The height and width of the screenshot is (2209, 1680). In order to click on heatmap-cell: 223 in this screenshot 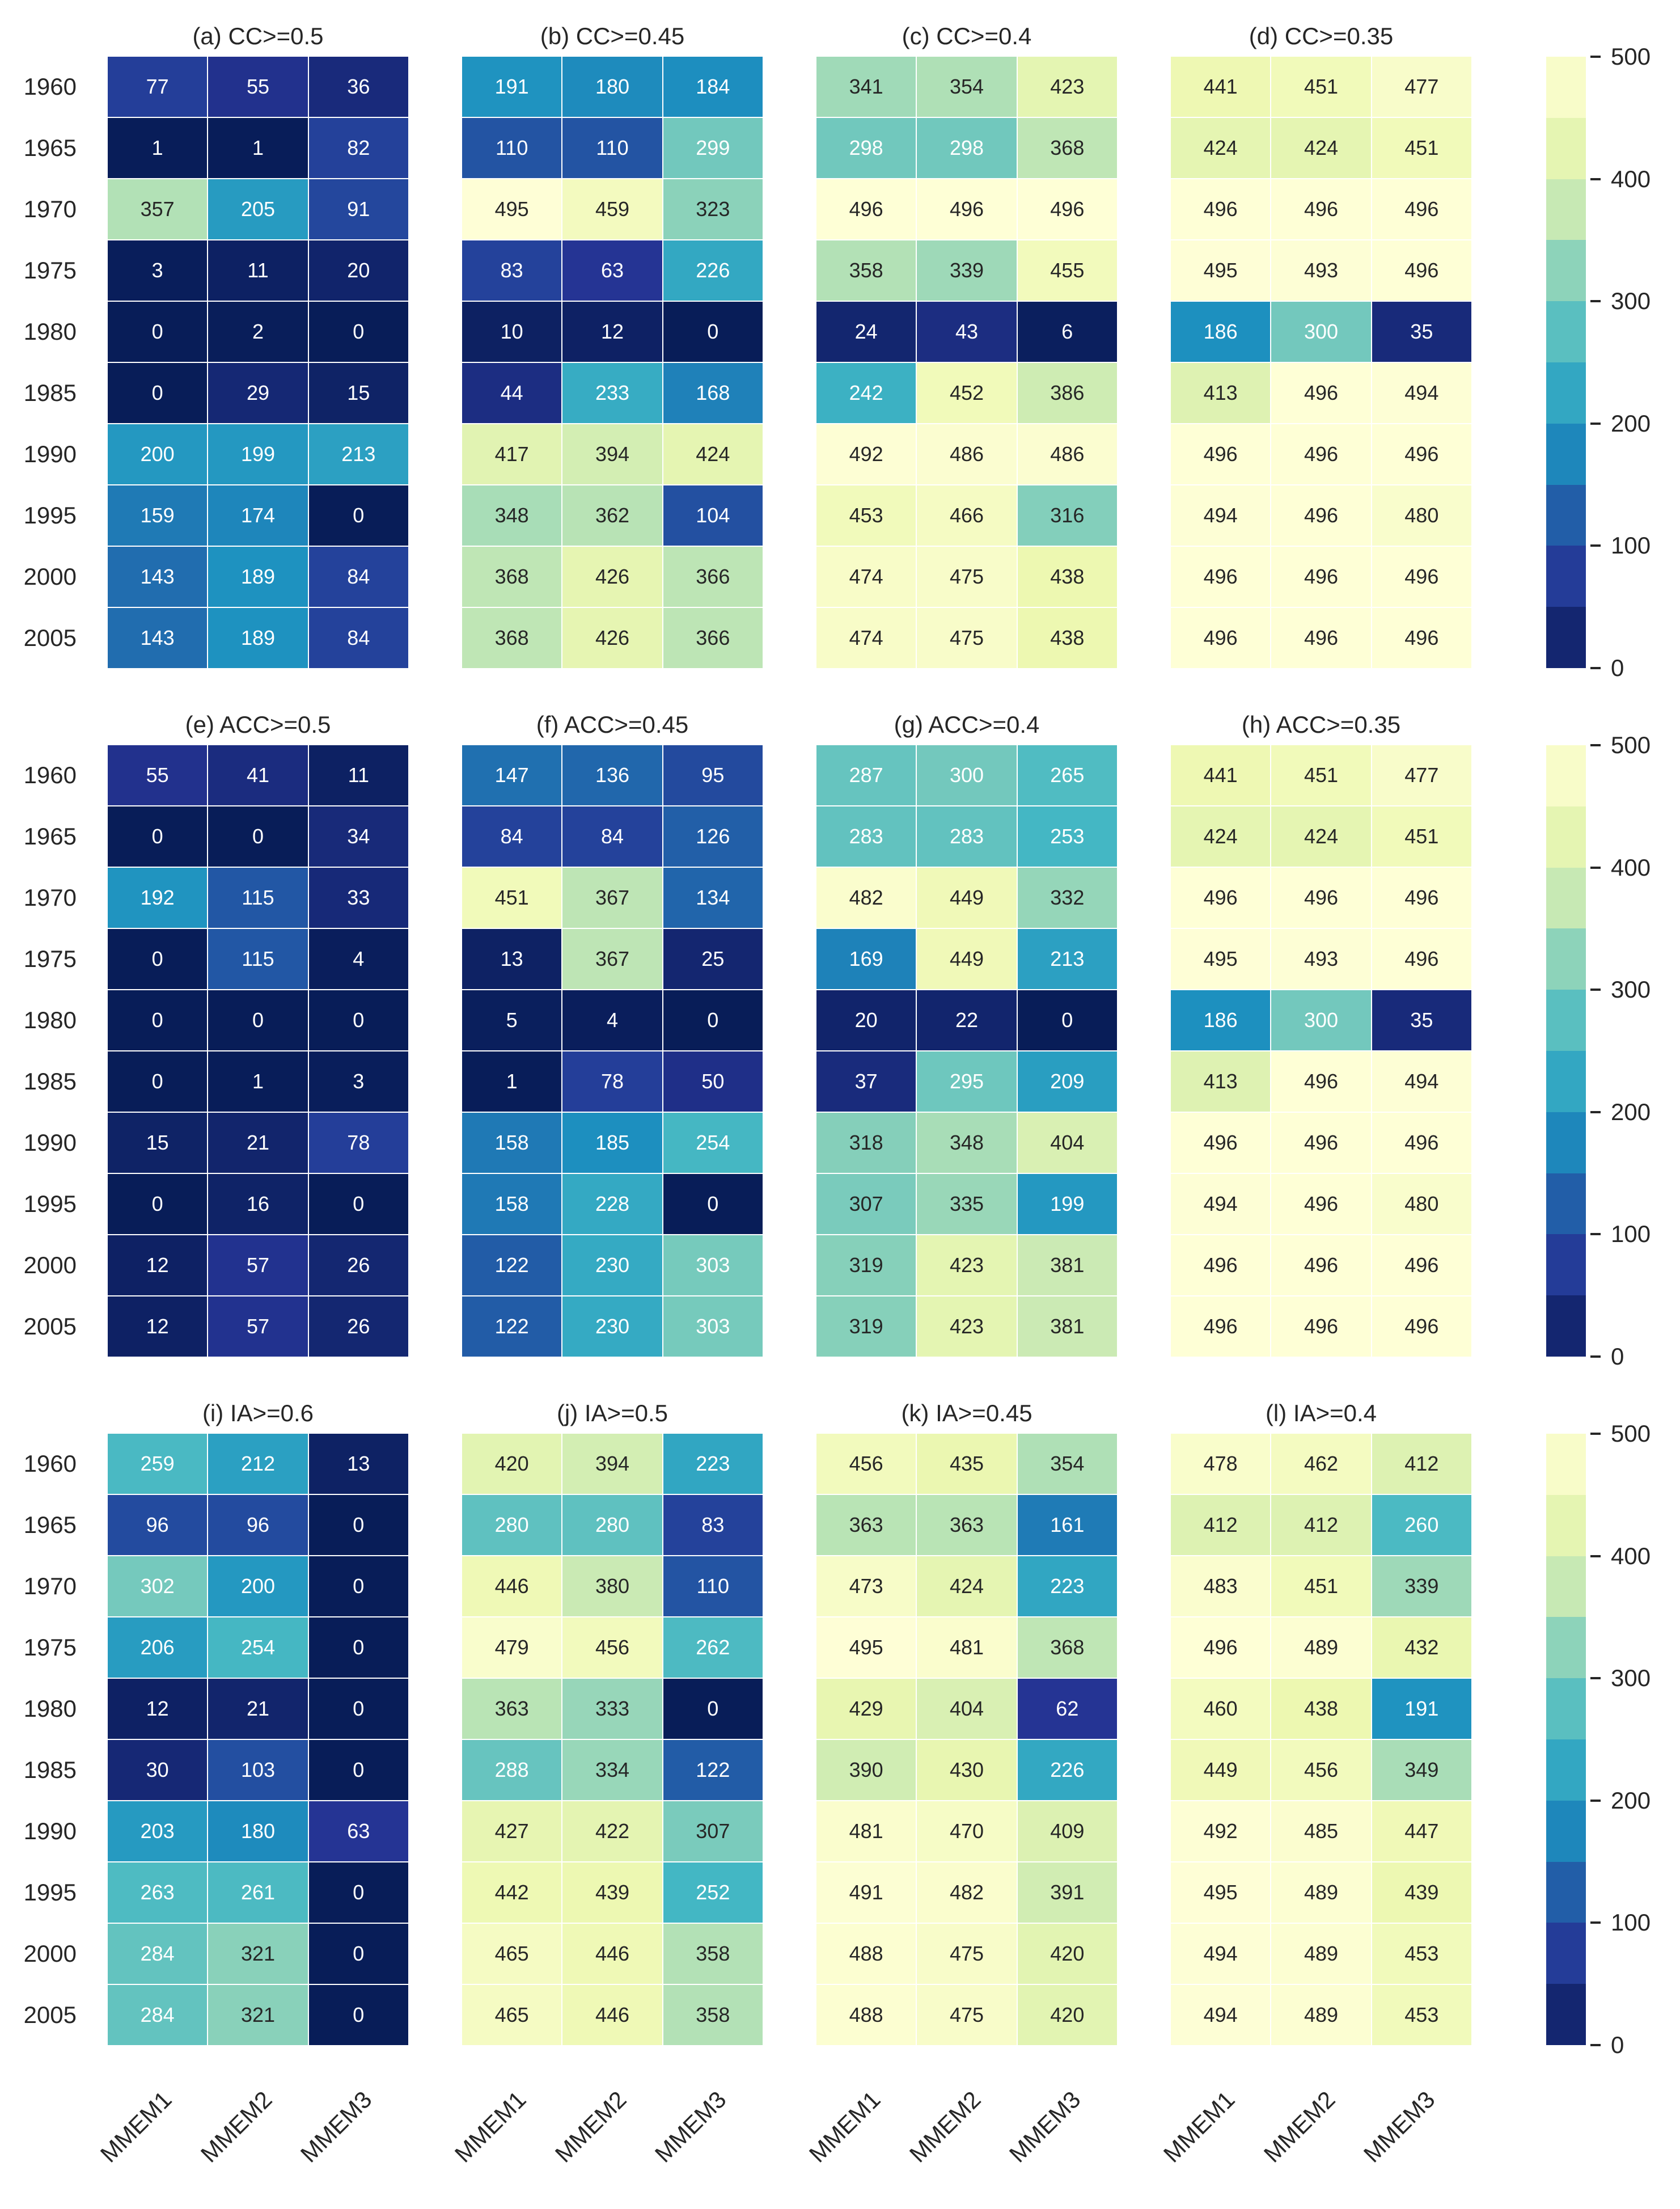, I will do `click(1067, 1586)`.